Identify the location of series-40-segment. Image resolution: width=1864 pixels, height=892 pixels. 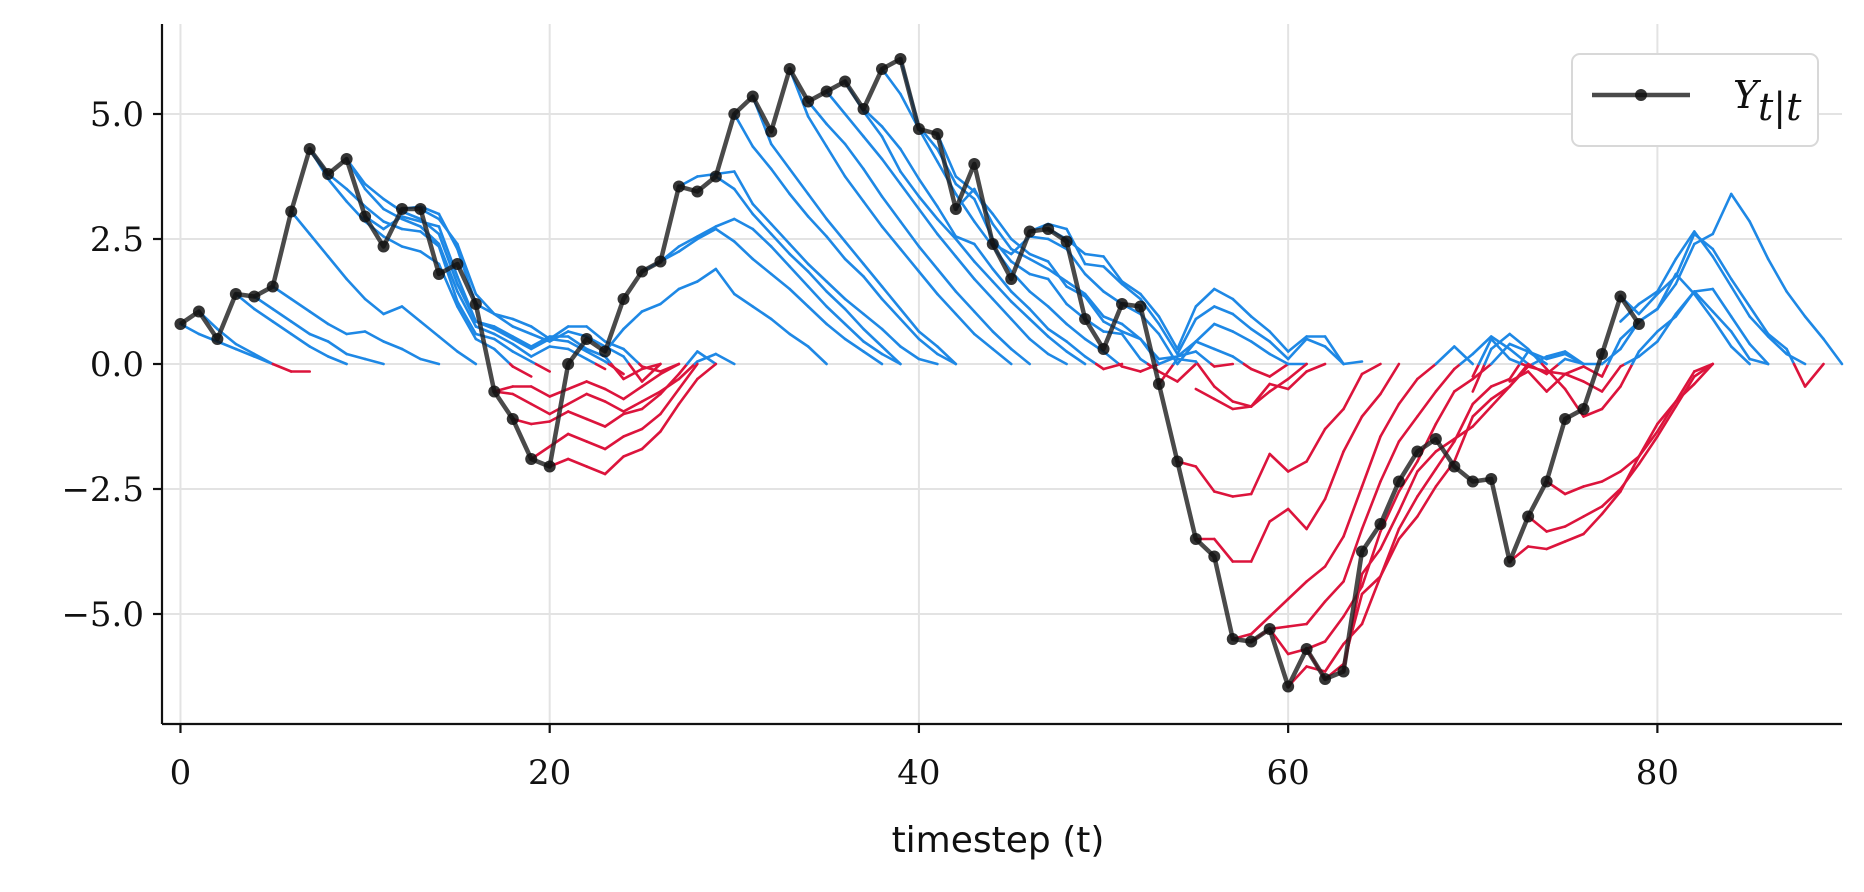
(1297, 519).